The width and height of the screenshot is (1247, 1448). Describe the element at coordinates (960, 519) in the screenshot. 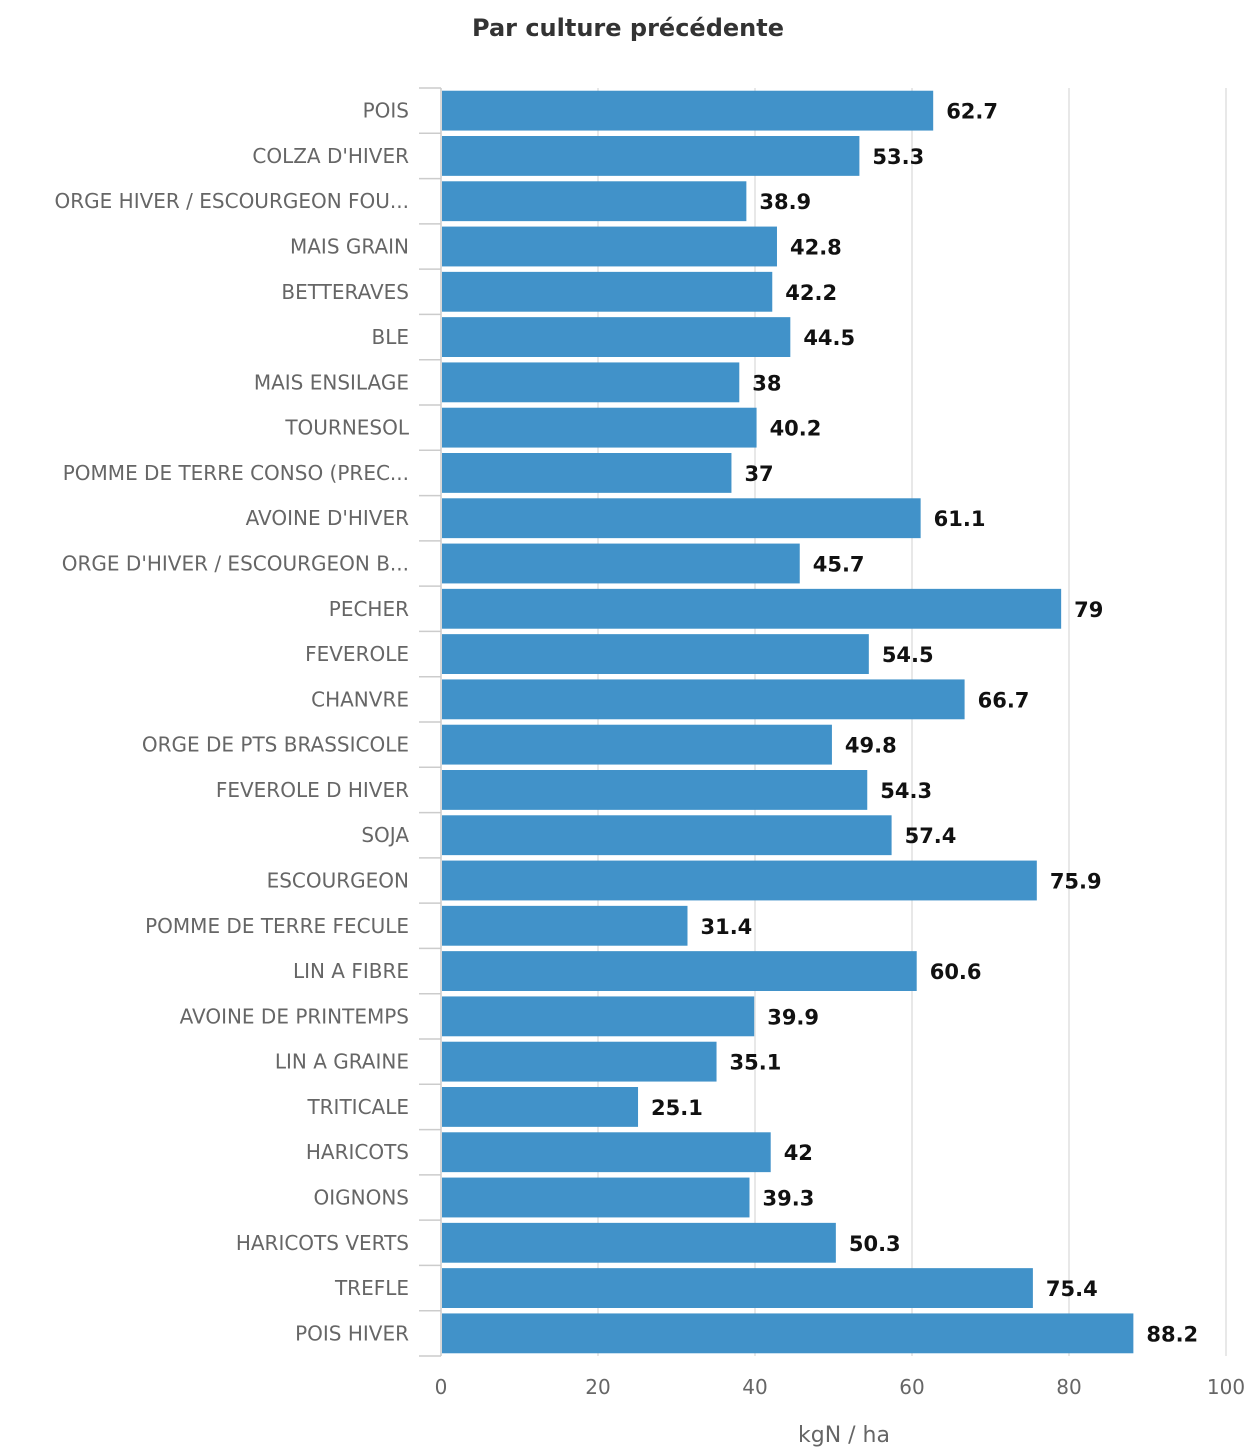

I see `data-label: 61.1` at that location.